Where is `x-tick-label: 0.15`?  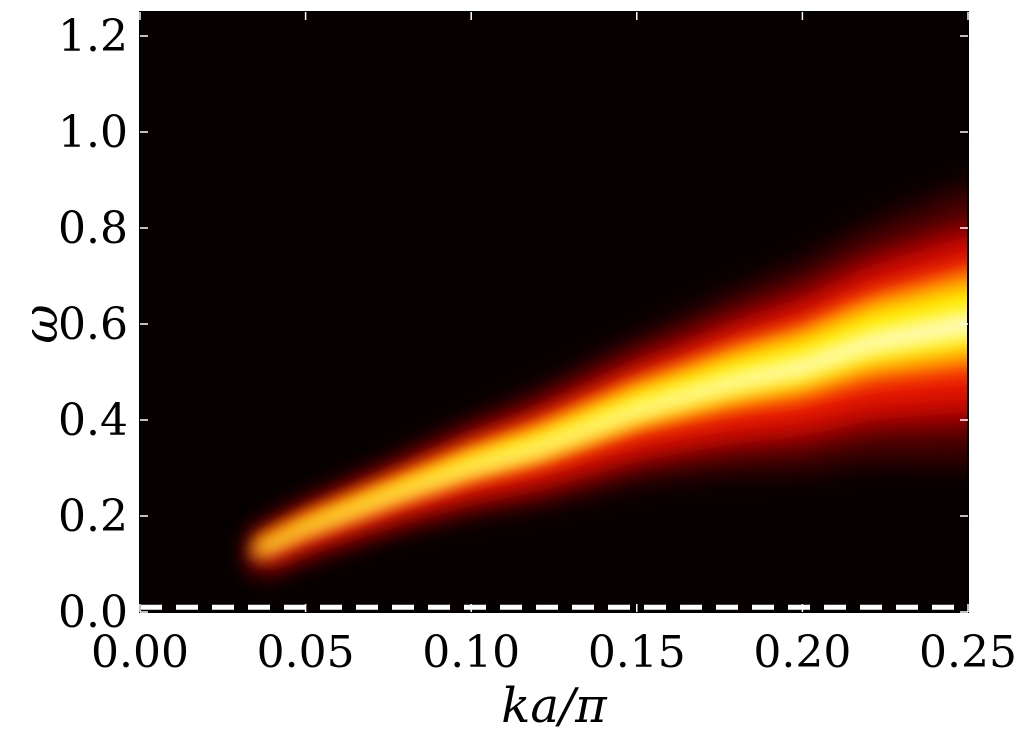 x-tick-label: 0.15 is located at coordinates (637, 652).